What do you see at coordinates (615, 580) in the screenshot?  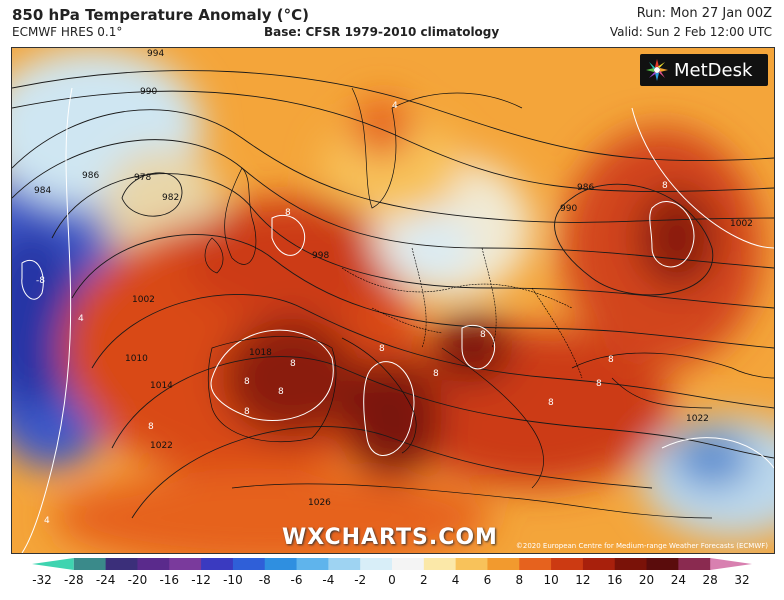 I see `color-scale-tick-label: 16` at bounding box center [615, 580].